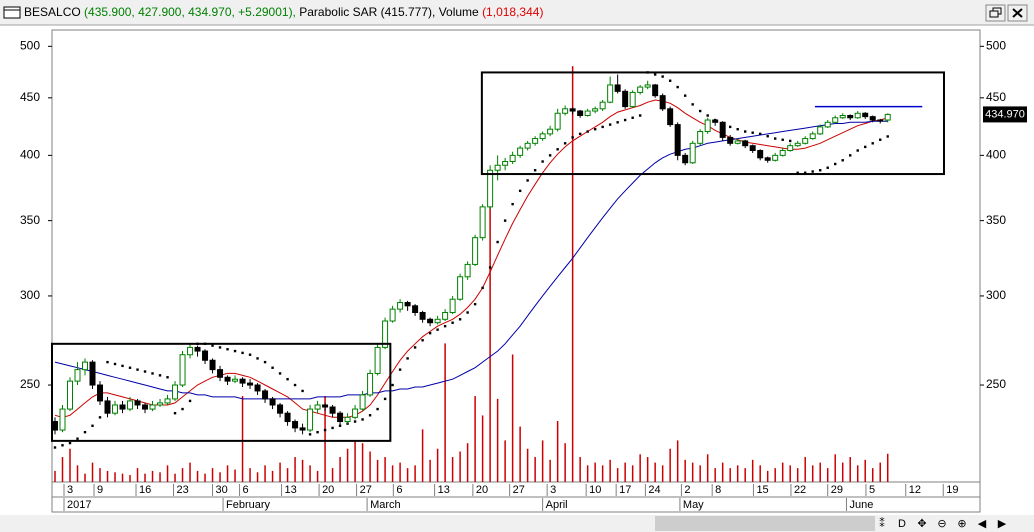 This screenshot has width=1034, height=532. I want to click on toolbar-button: ⊖, so click(941, 524).